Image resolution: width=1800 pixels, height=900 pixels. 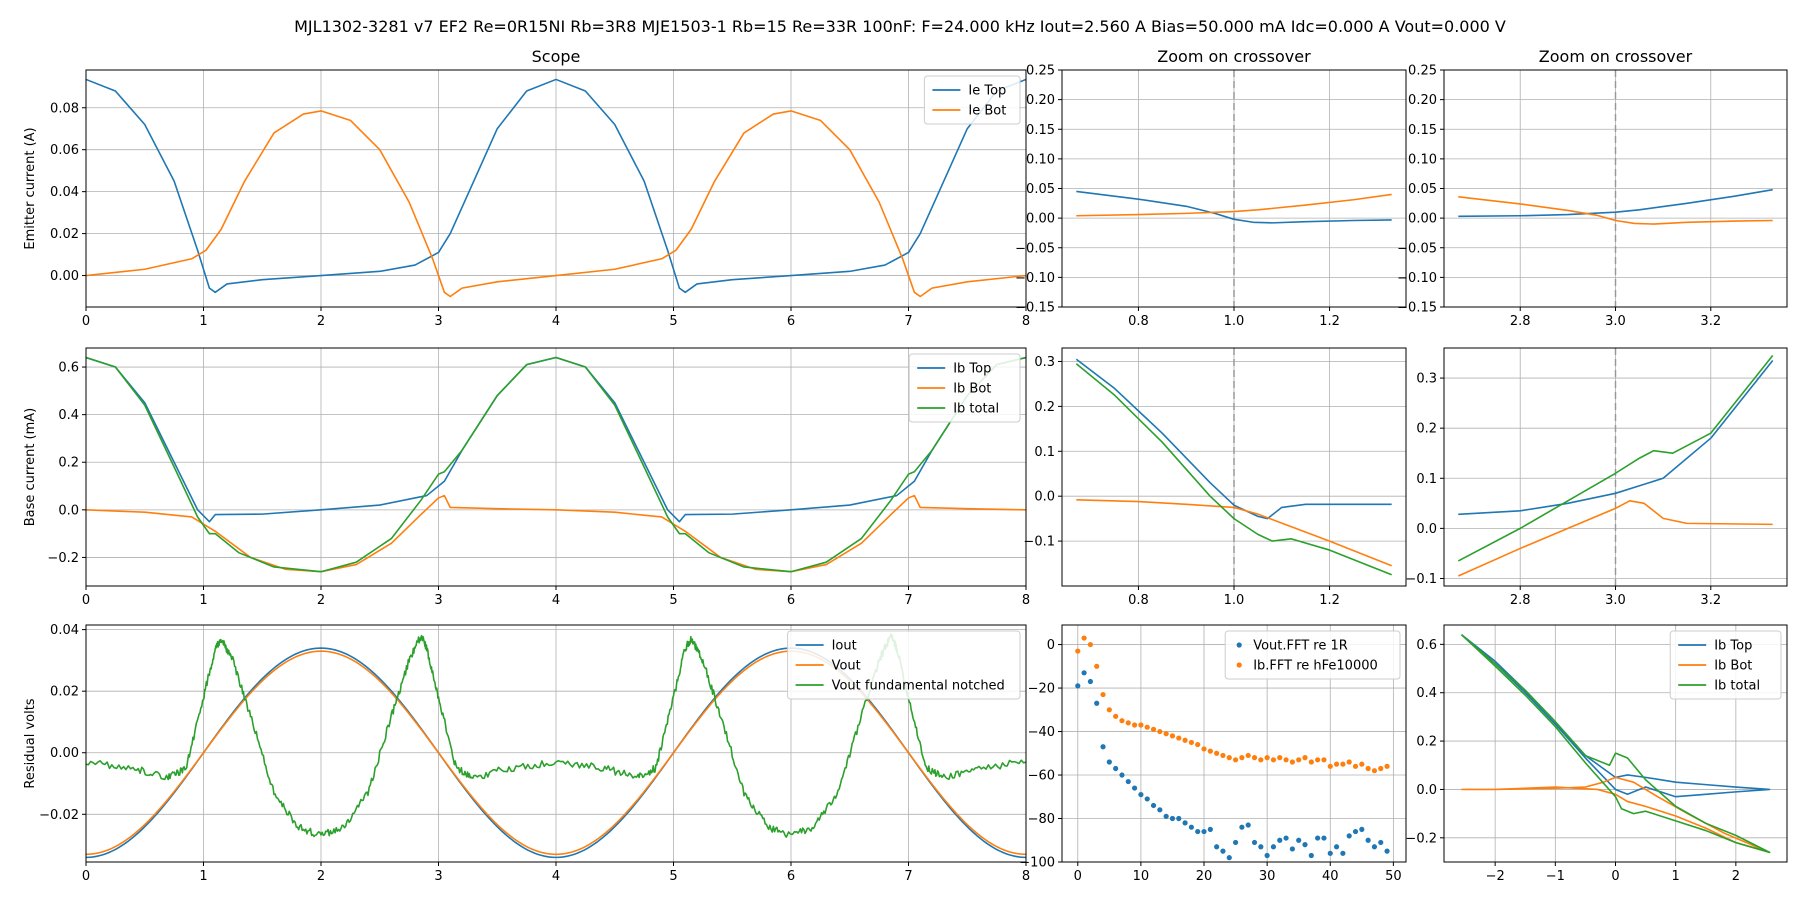 What do you see at coordinates (1040, 100) in the screenshot?
I see `y-tick-label: 0.20` at bounding box center [1040, 100].